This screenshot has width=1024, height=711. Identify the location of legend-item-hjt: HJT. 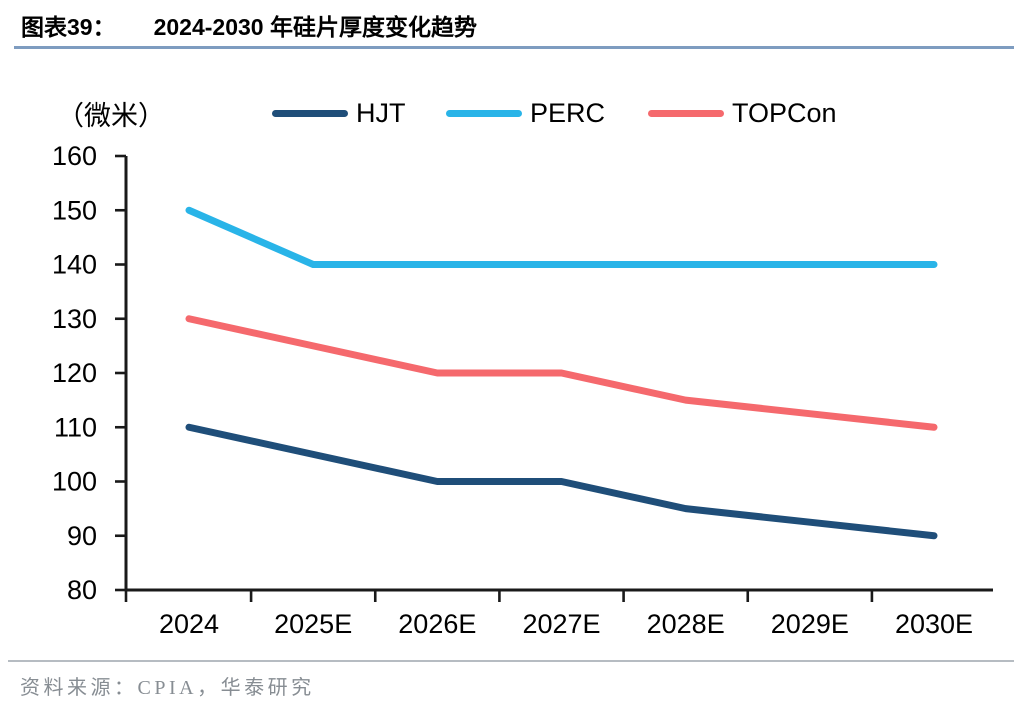
(339, 113).